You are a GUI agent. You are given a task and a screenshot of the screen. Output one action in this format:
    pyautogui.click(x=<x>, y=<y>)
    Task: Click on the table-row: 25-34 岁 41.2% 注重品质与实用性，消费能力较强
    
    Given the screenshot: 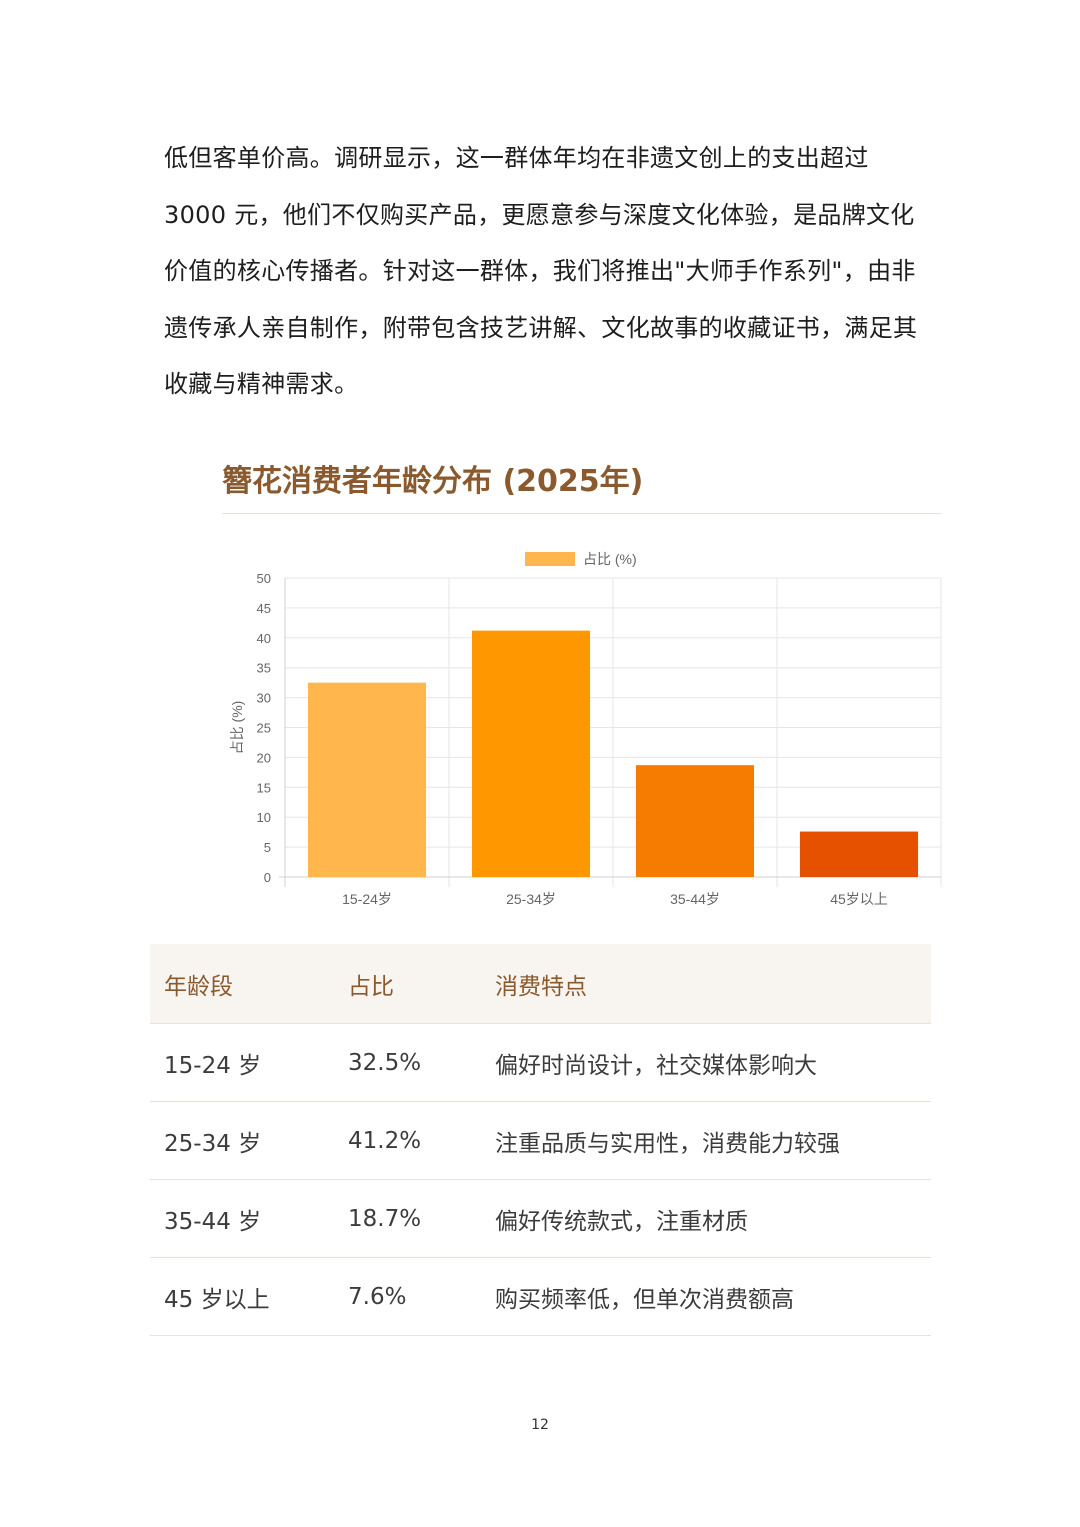 What is the action you would take?
    pyautogui.click(x=540, y=1140)
    